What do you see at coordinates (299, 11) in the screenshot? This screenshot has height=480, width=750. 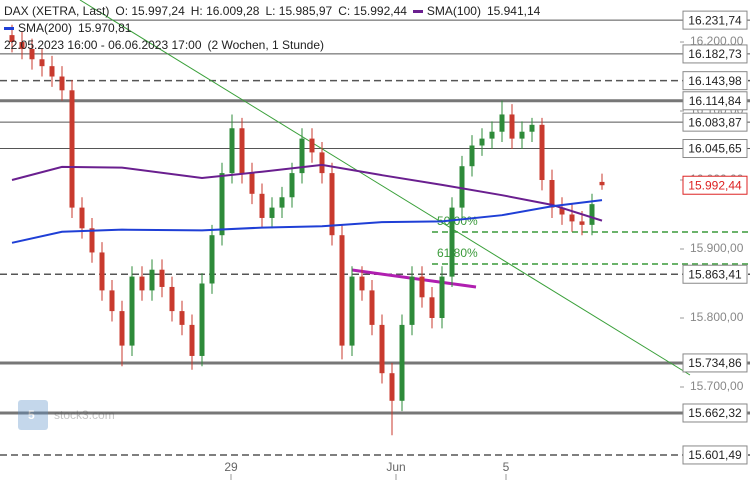 I see `ohlc: L: 15.985,97` at bounding box center [299, 11].